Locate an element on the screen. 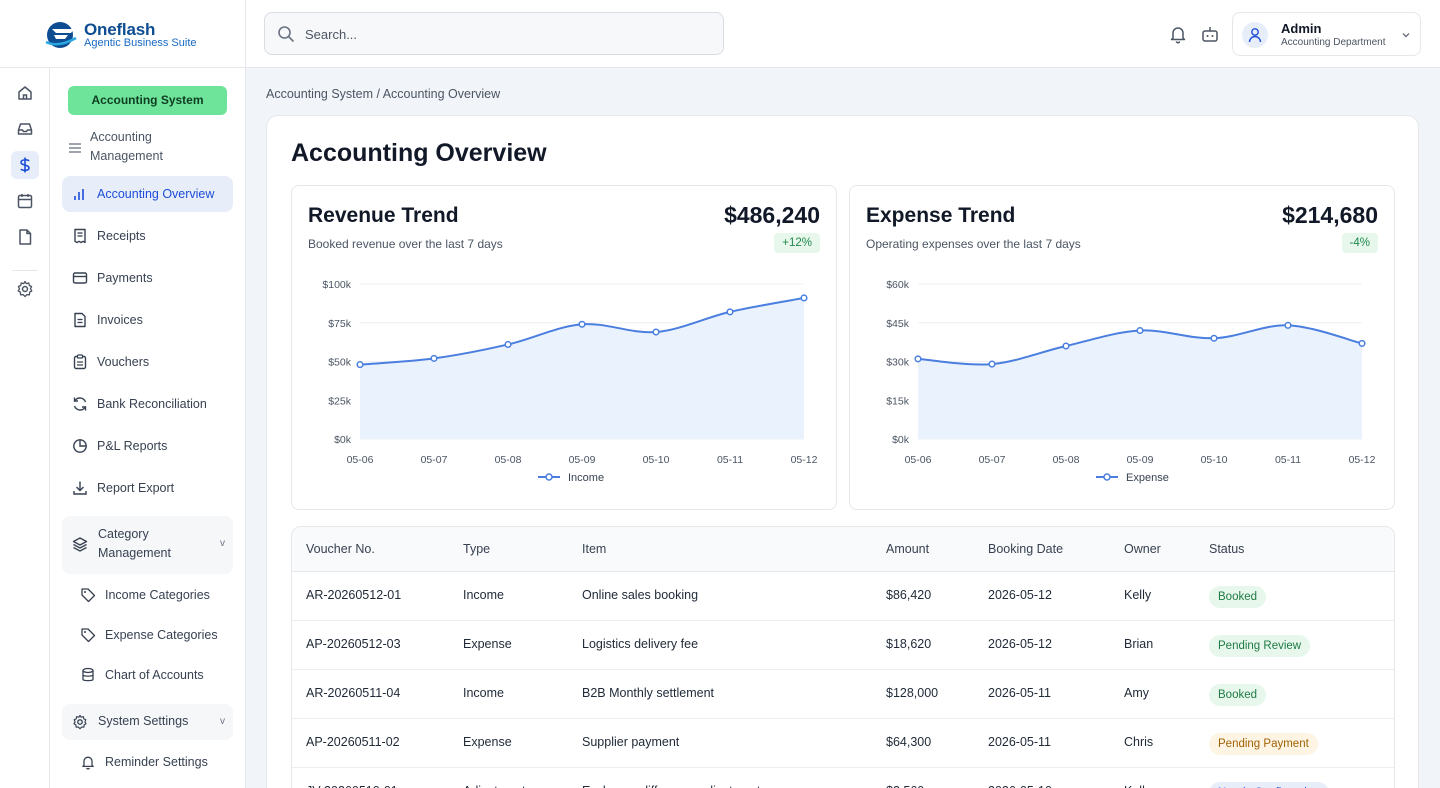 This screenshot has height=788, width=1440. dollar-icon is located at coordinates (25, 165).